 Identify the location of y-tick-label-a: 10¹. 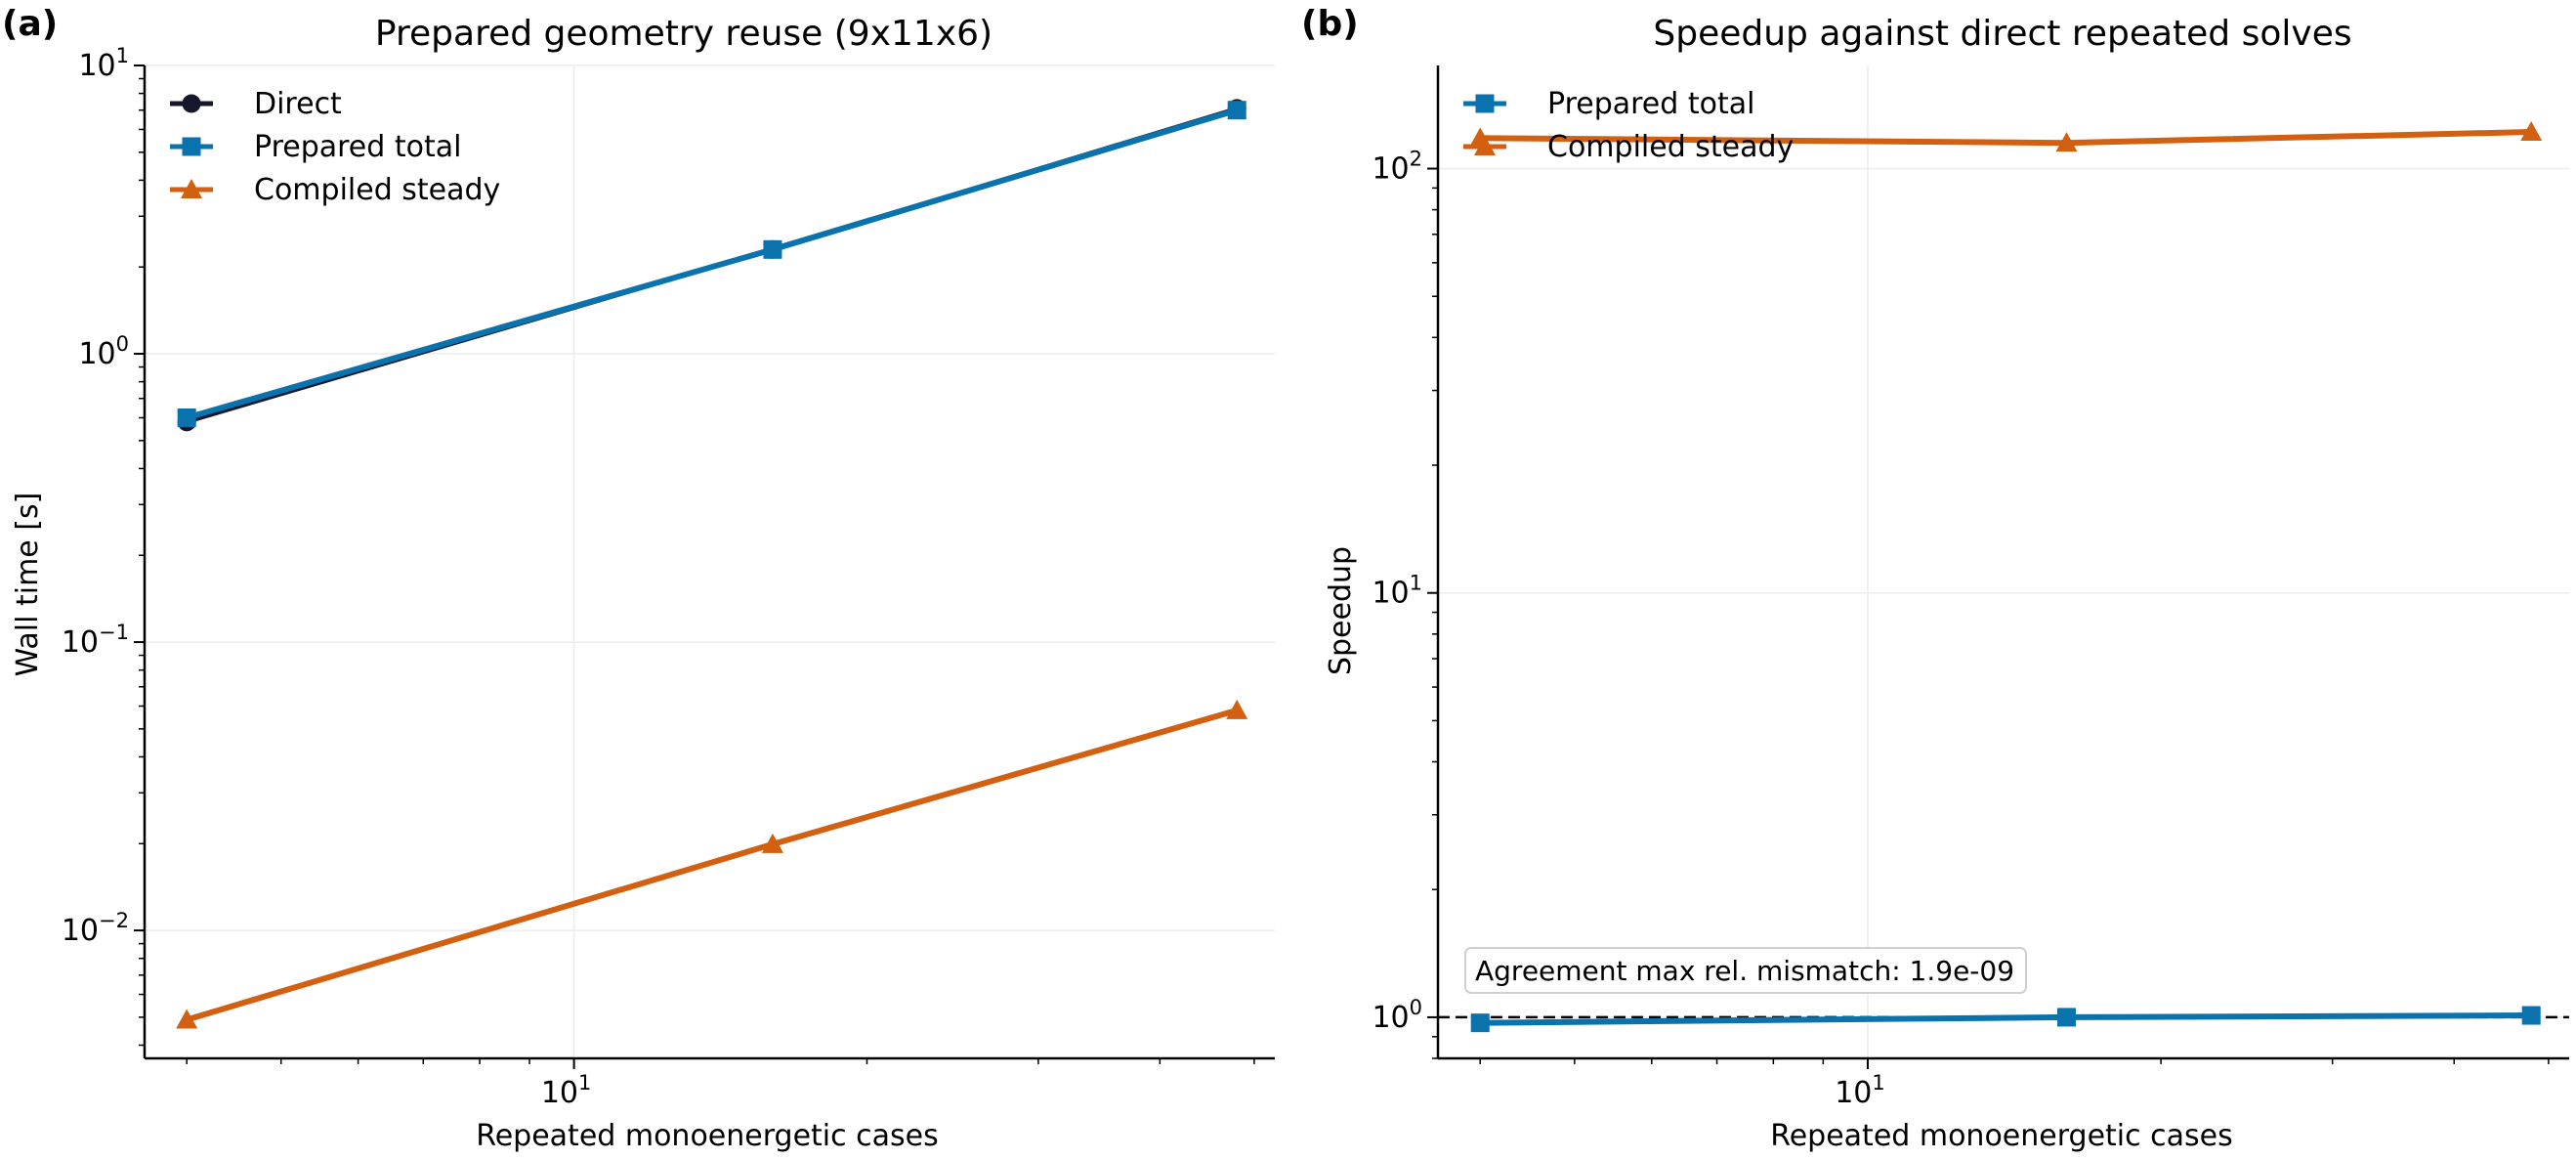
(103, 63).